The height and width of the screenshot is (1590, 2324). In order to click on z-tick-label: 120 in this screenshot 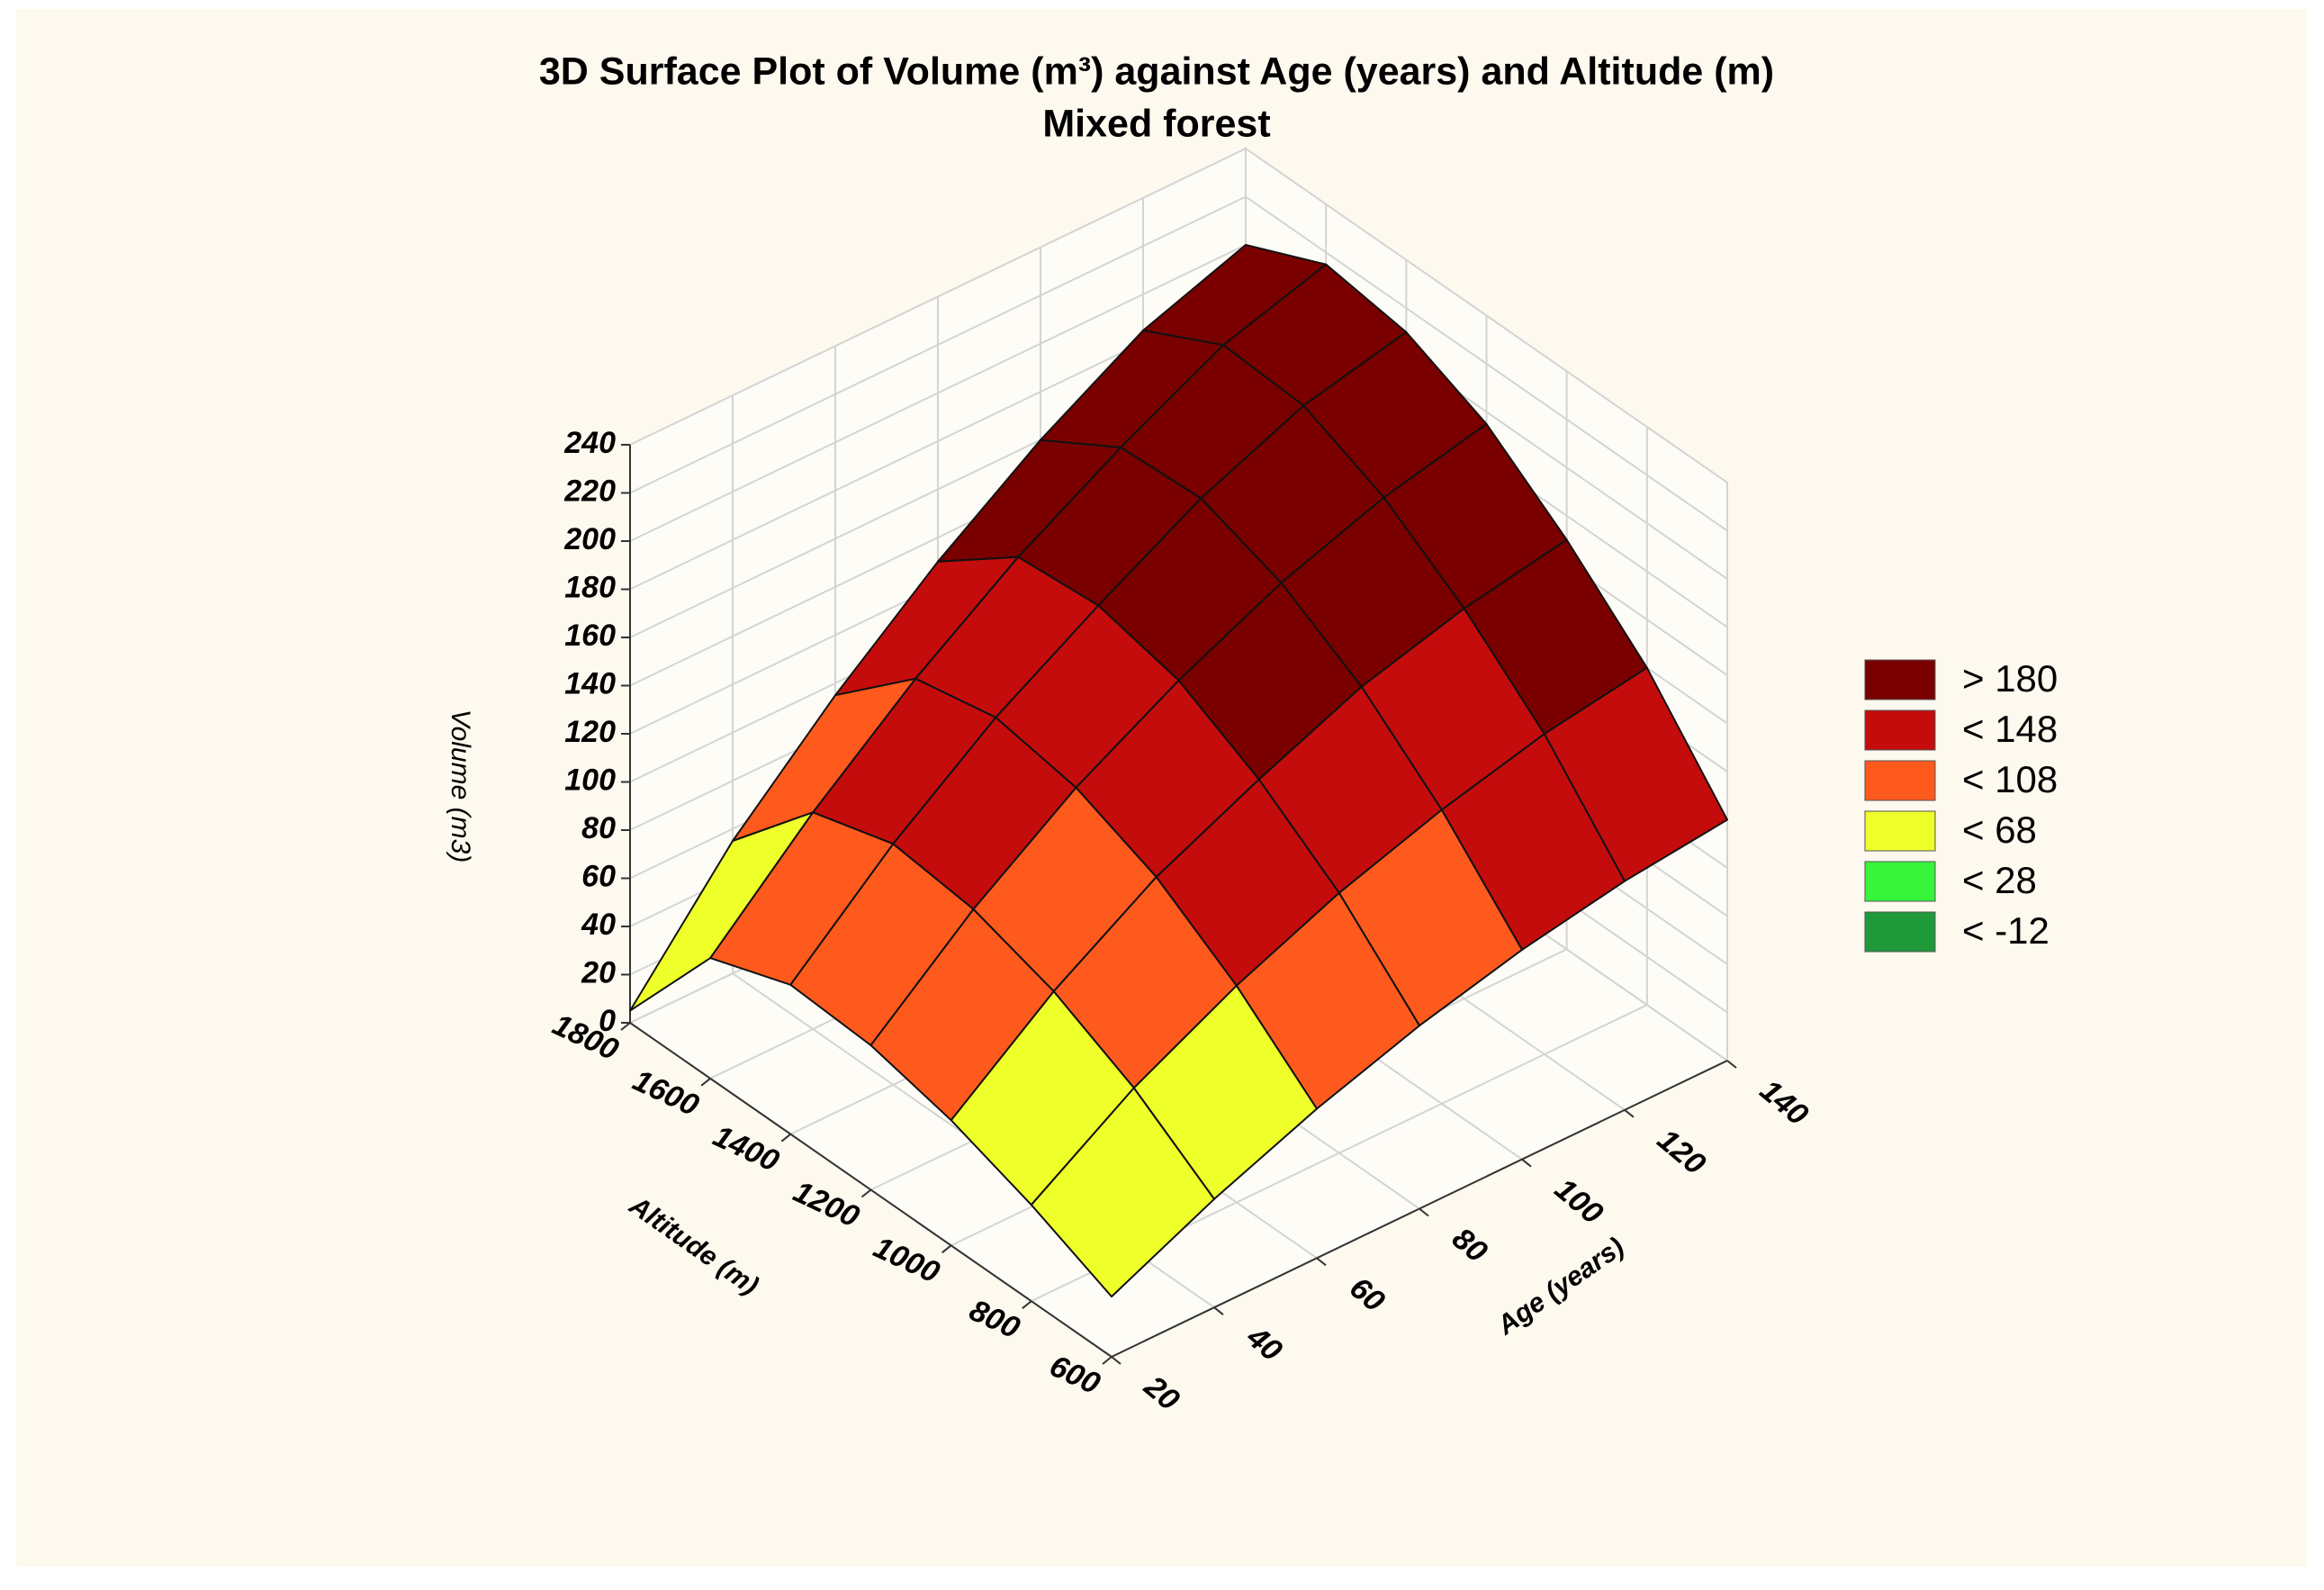, I will do `click(590, 732)`.